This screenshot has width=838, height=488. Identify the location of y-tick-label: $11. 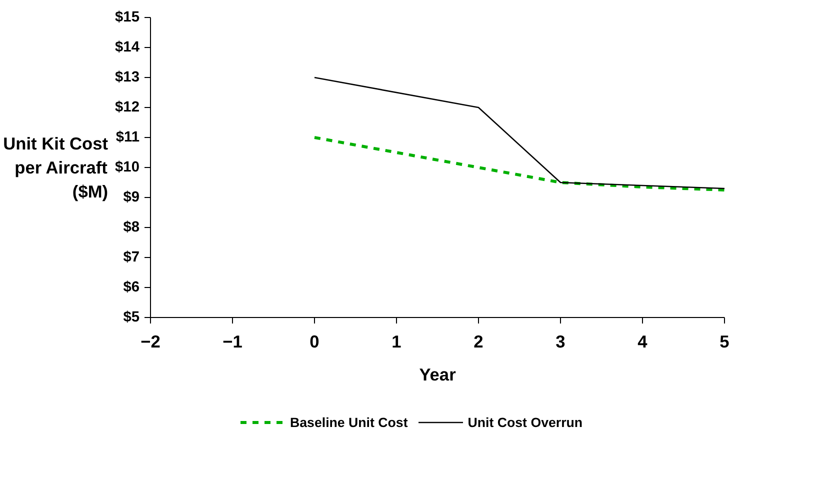
(128, 138).